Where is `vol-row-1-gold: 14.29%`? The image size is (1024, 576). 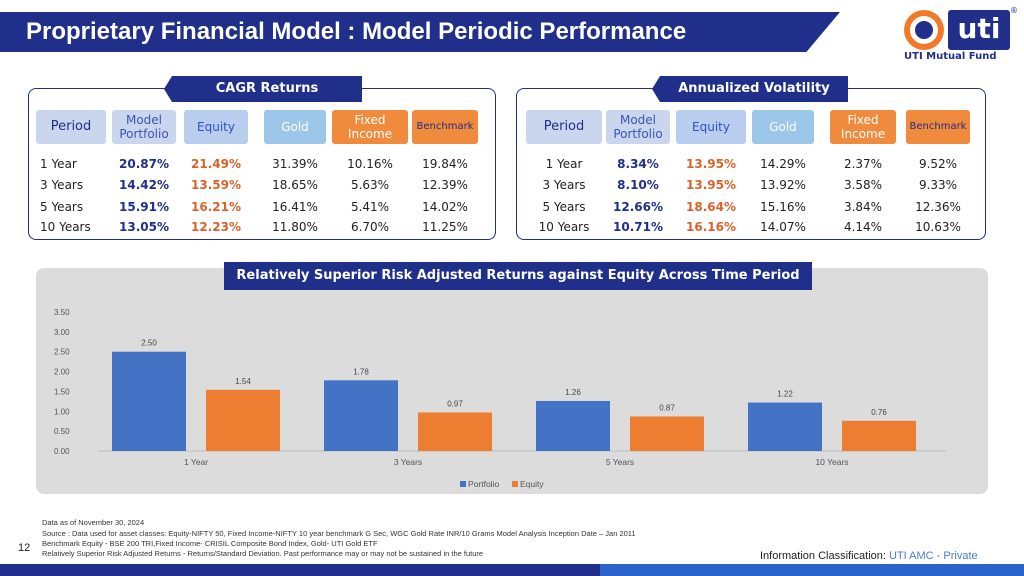
vol-row-1-gold: 14.29% is located at coordinates (783, 164).